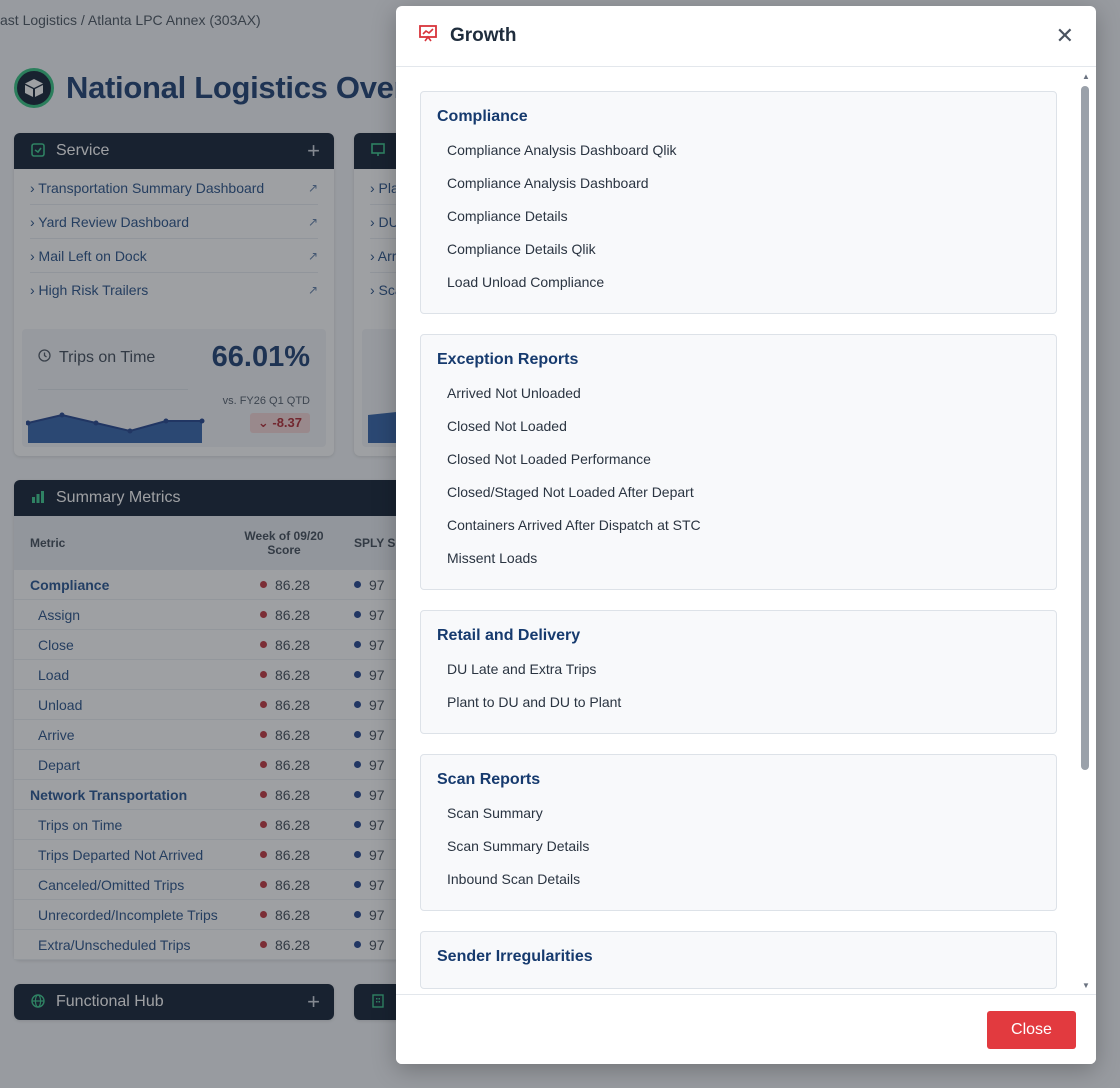  What do you see at coordinates (60, 704) in the screenshot?
I see `metric-name: Unload` at bounding box center [60, 704].